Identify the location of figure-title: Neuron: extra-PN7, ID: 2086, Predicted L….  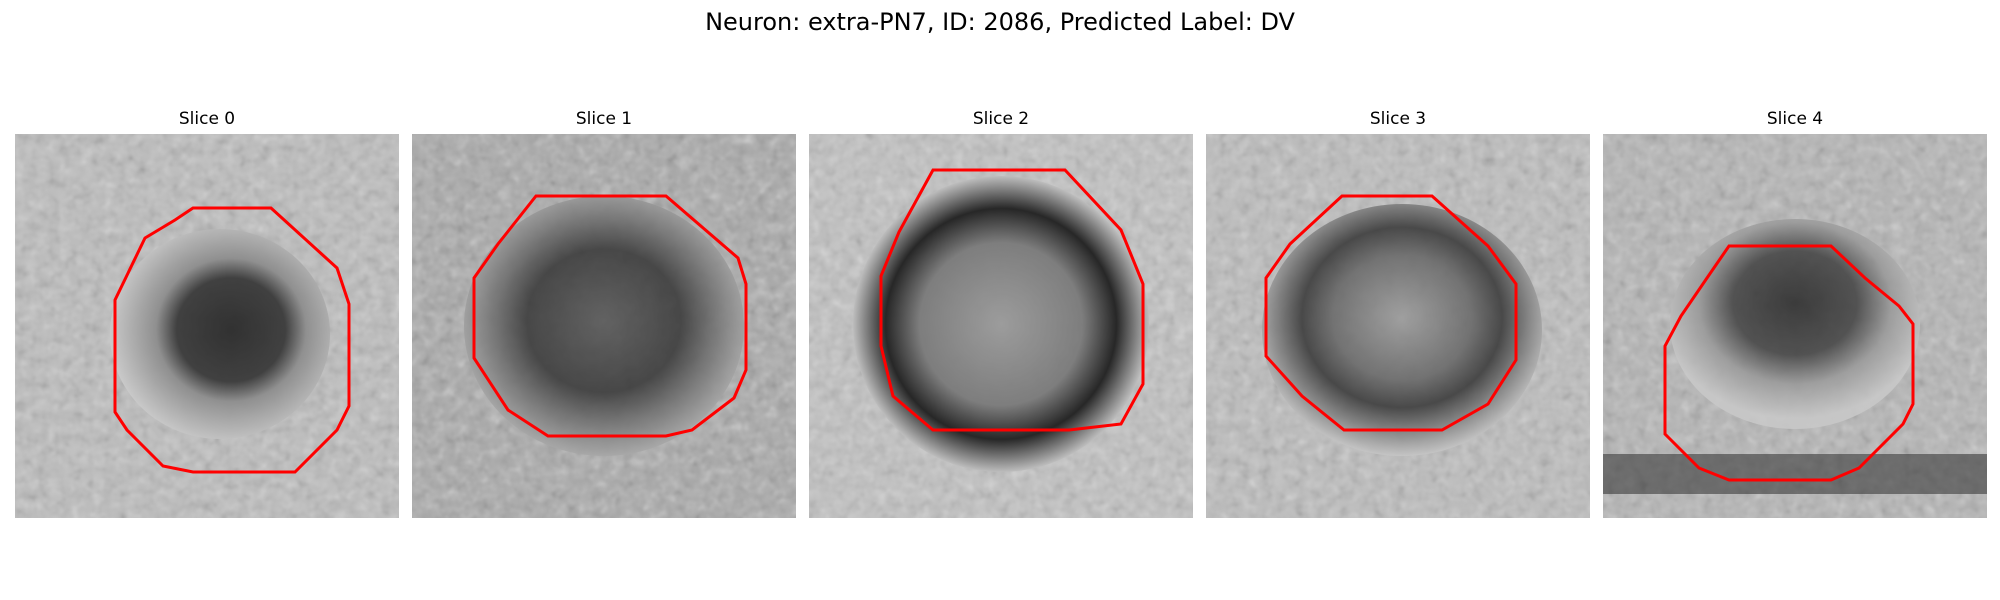
(1000, 22).